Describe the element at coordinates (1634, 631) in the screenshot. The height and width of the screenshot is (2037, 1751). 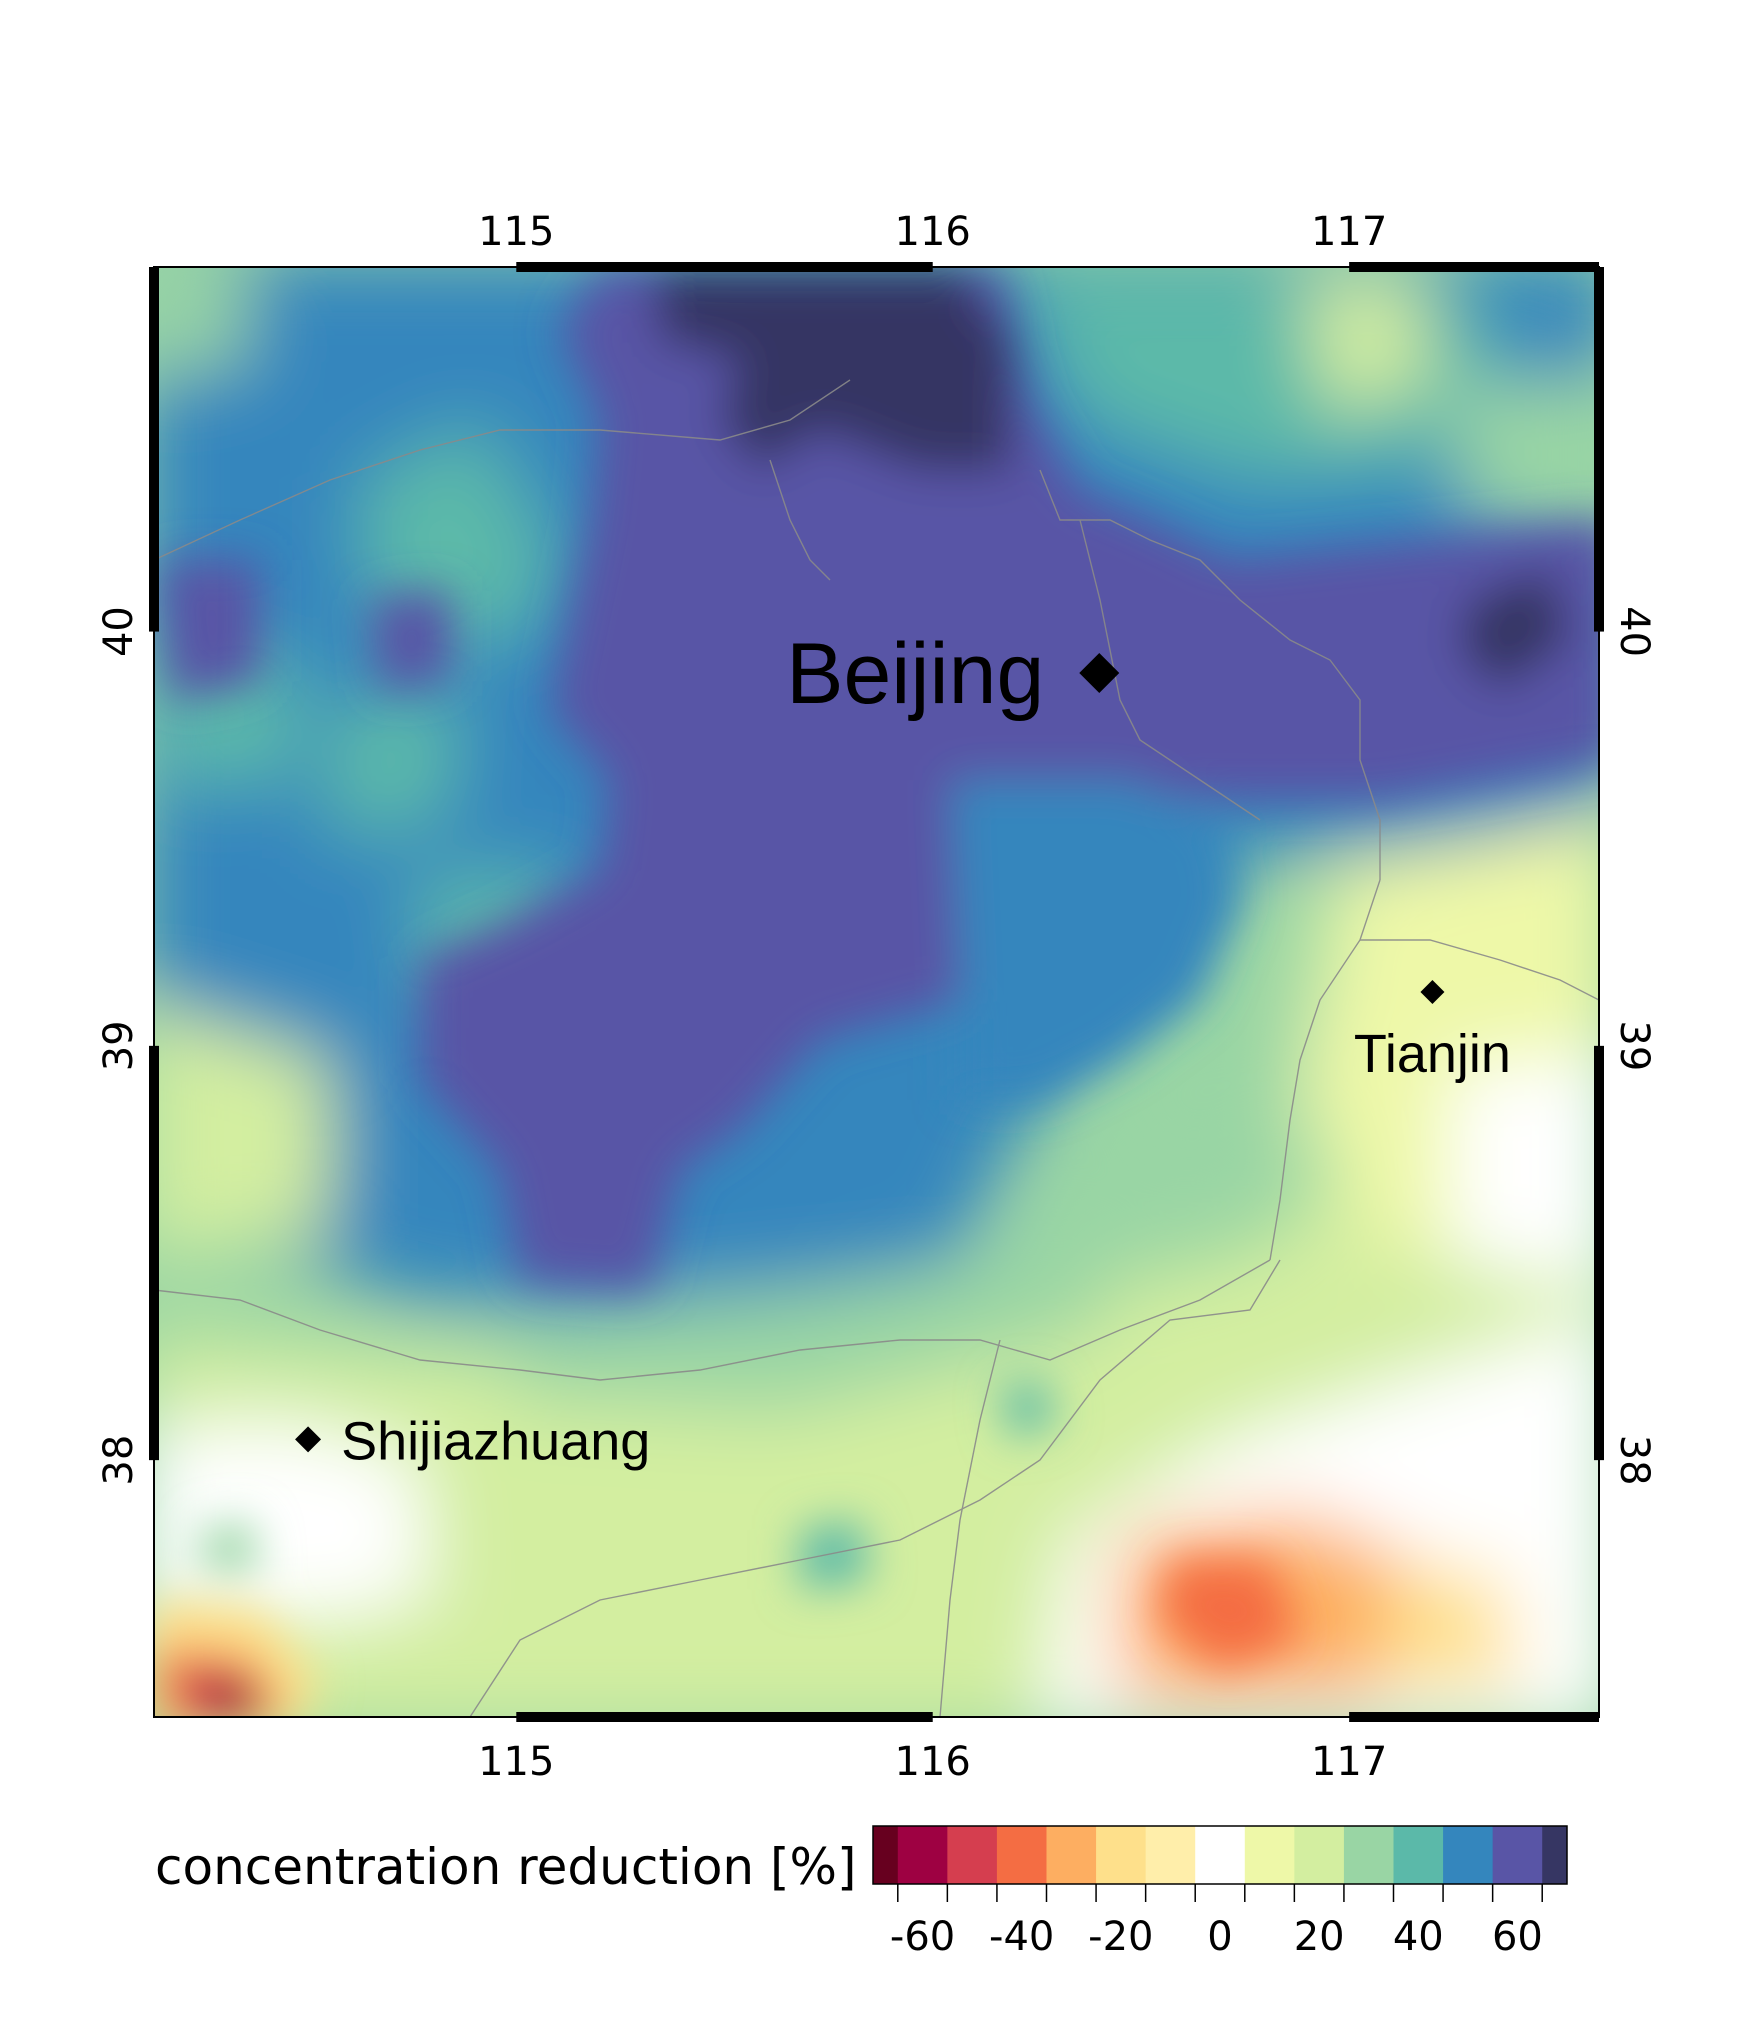
I see `lat-tick-label-right: 40` at that location.